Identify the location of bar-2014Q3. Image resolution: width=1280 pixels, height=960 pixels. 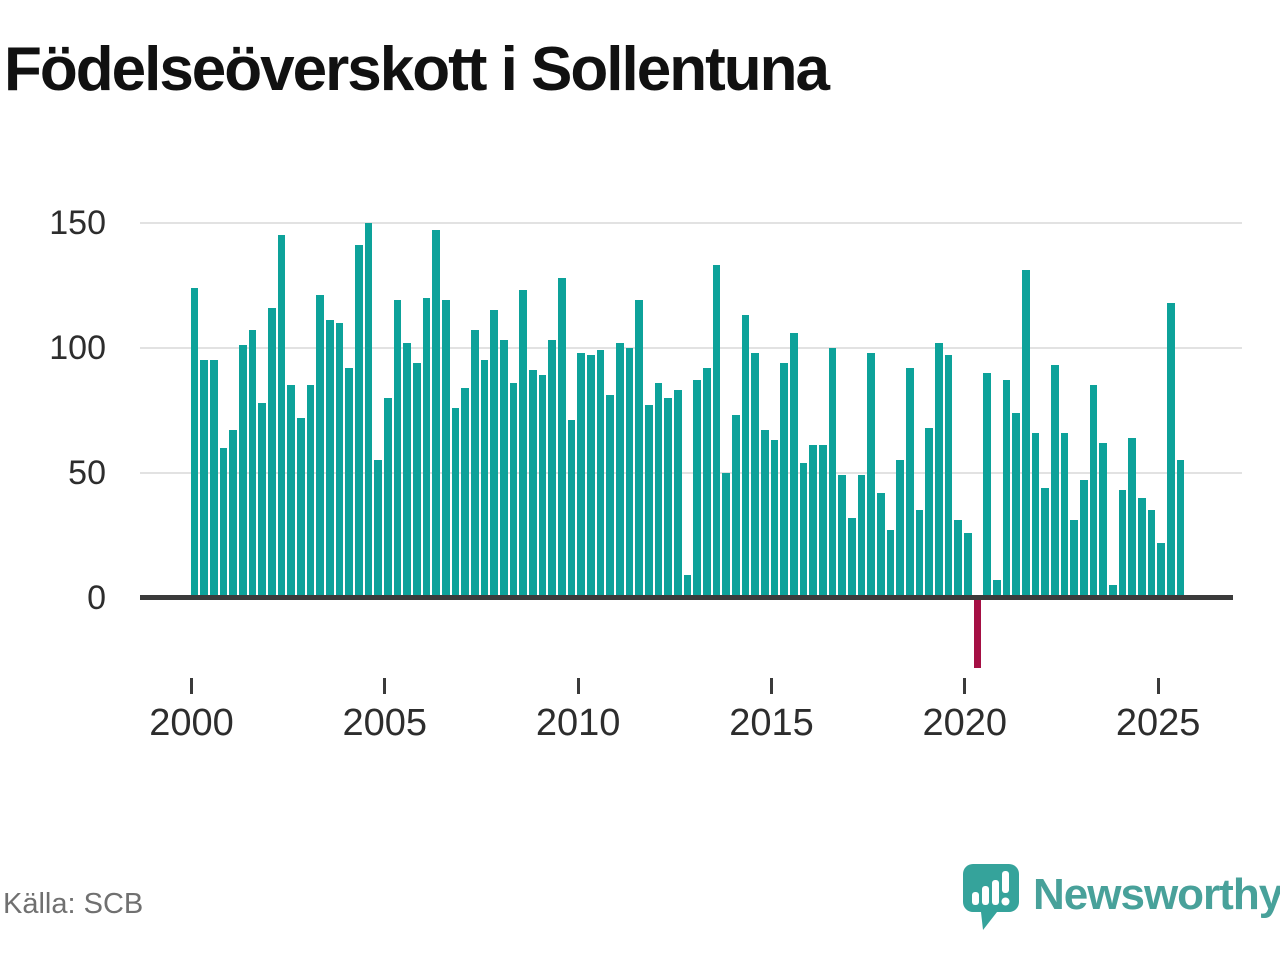
(755, 475).